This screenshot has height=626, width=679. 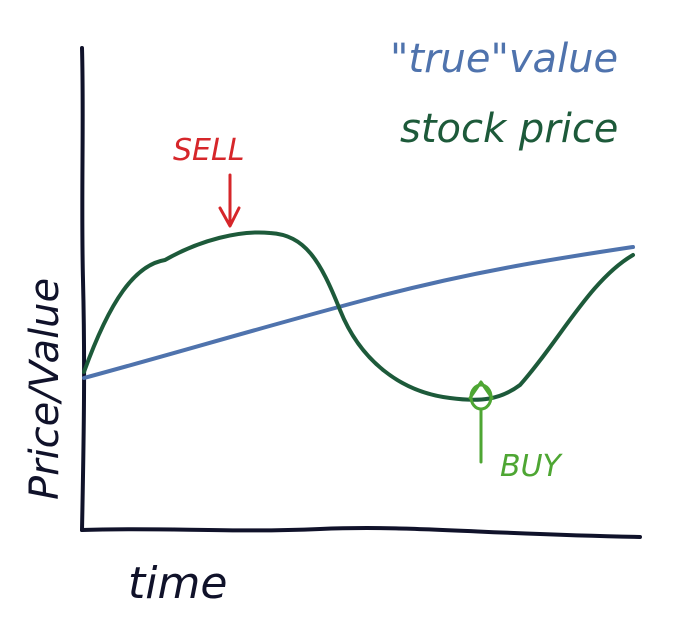 What do you see at coordinates (45, 389) in the screenshot?
I see `y-axis-label: Price/Value` at bounding box center [45, 389].